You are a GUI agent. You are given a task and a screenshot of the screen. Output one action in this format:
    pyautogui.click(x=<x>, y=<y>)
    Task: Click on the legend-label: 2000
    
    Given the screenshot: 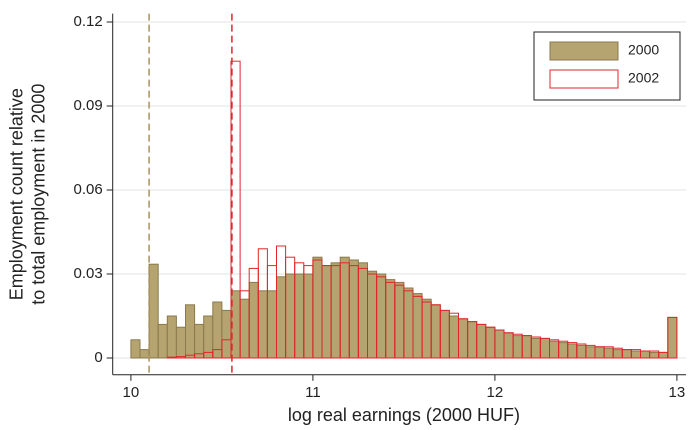 What is the action you would take?
    pyautogui.click(x=643, y=50)
    